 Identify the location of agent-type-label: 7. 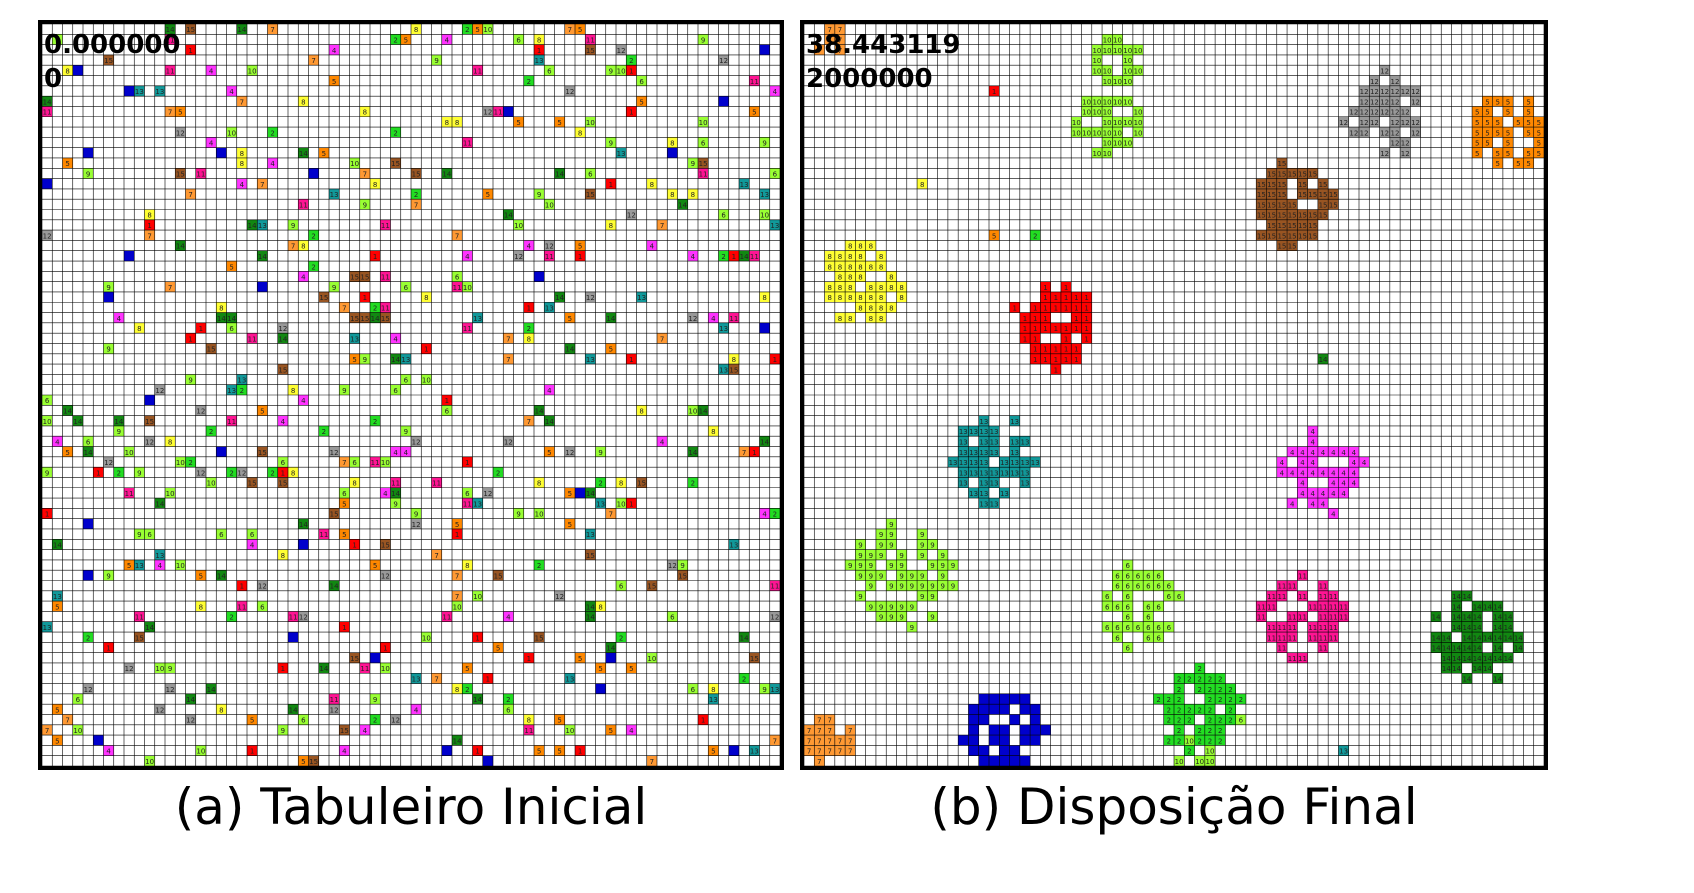
(829, 41).